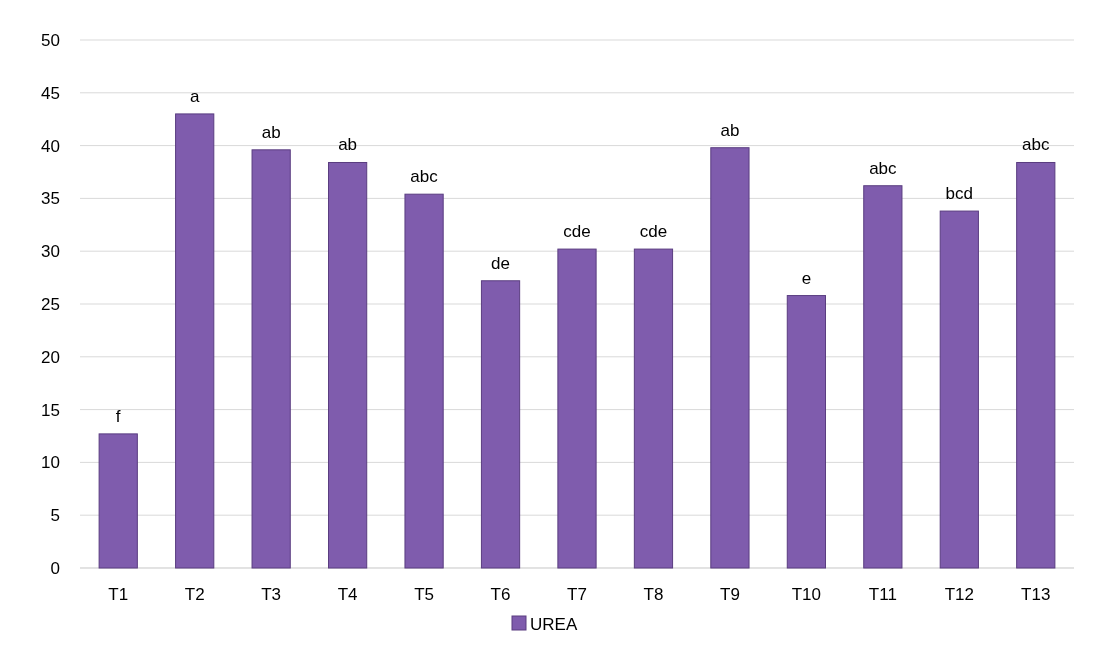  Describe the element at coordinates (50, 40) in the screenshot. I see `y-tick-label: 50` at that location.